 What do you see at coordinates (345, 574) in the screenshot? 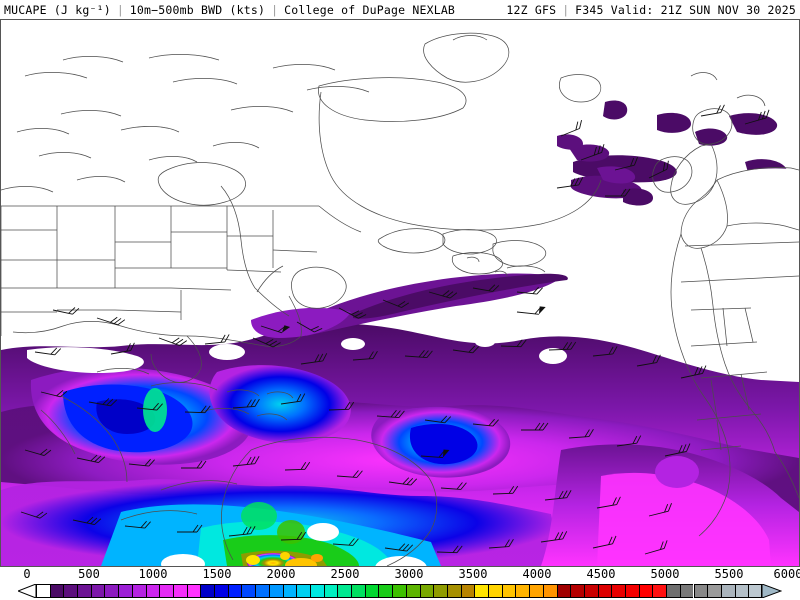
I see `colorbar-tick-2500: 2500` at bounding box center [345, 574].